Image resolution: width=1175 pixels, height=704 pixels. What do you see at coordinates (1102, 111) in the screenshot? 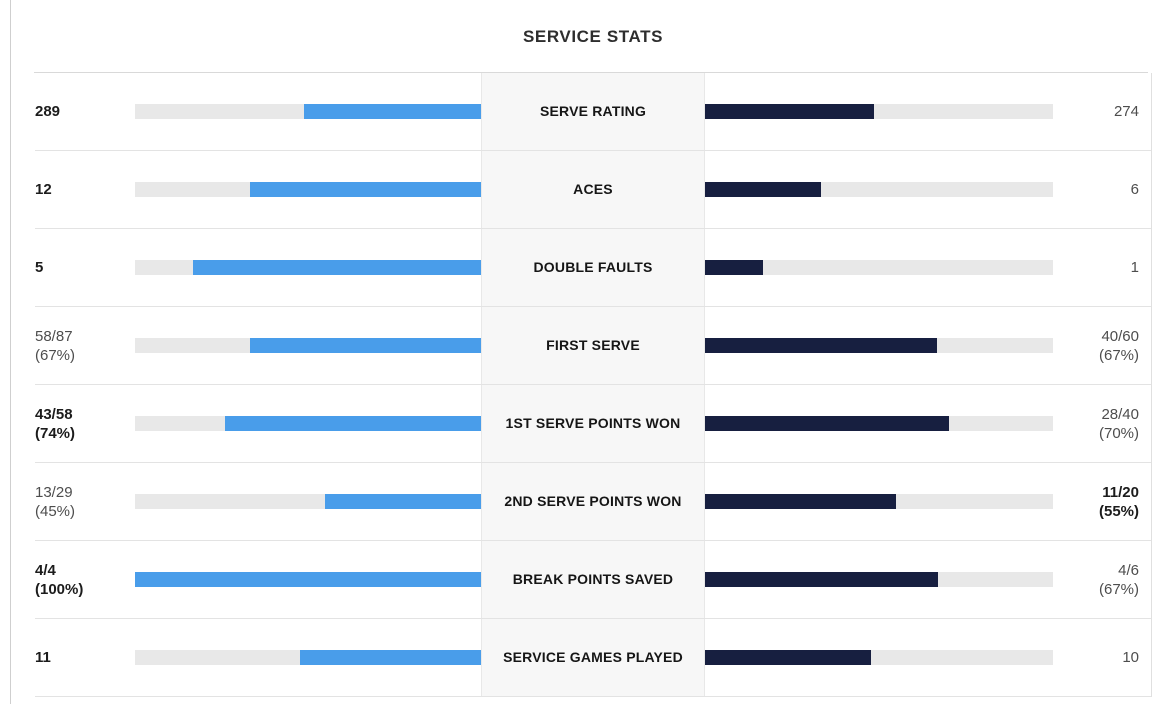
I see `player2-value: 274` at bounding box center [1102, 111].